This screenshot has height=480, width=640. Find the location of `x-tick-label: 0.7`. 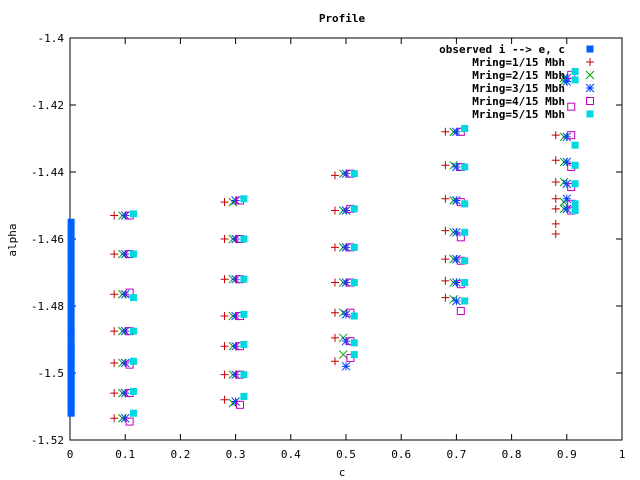

x-tick-label: 0.7 is located at coordinates (456, 454).